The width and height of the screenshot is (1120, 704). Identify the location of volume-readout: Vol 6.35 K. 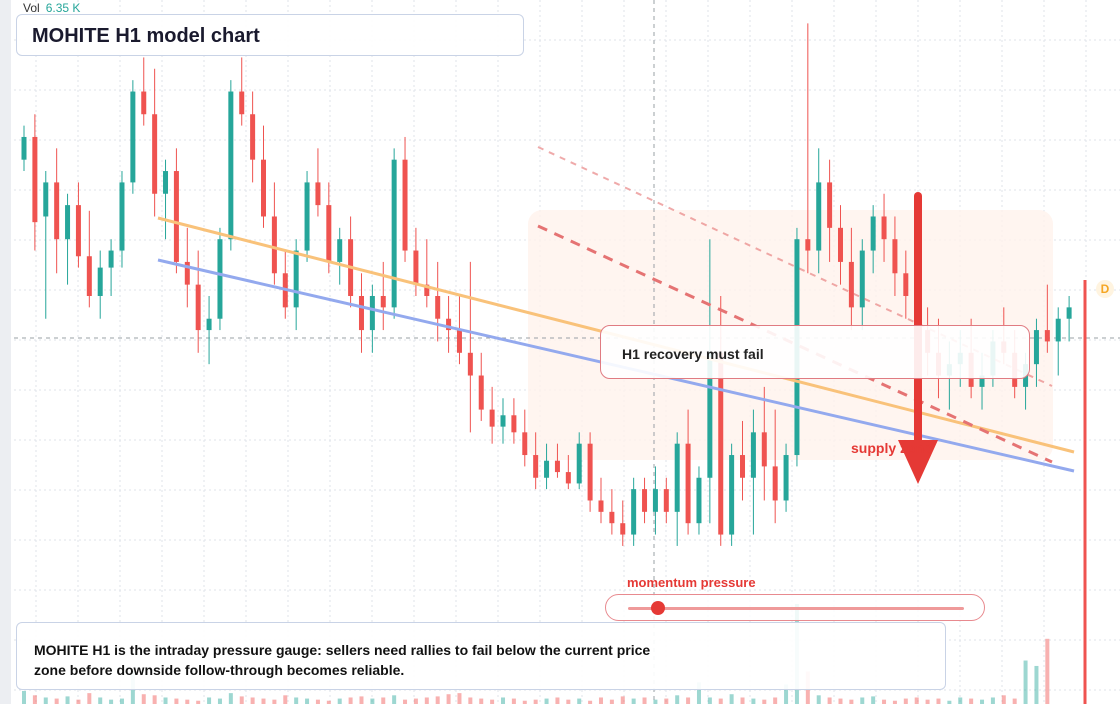
(51, 8).